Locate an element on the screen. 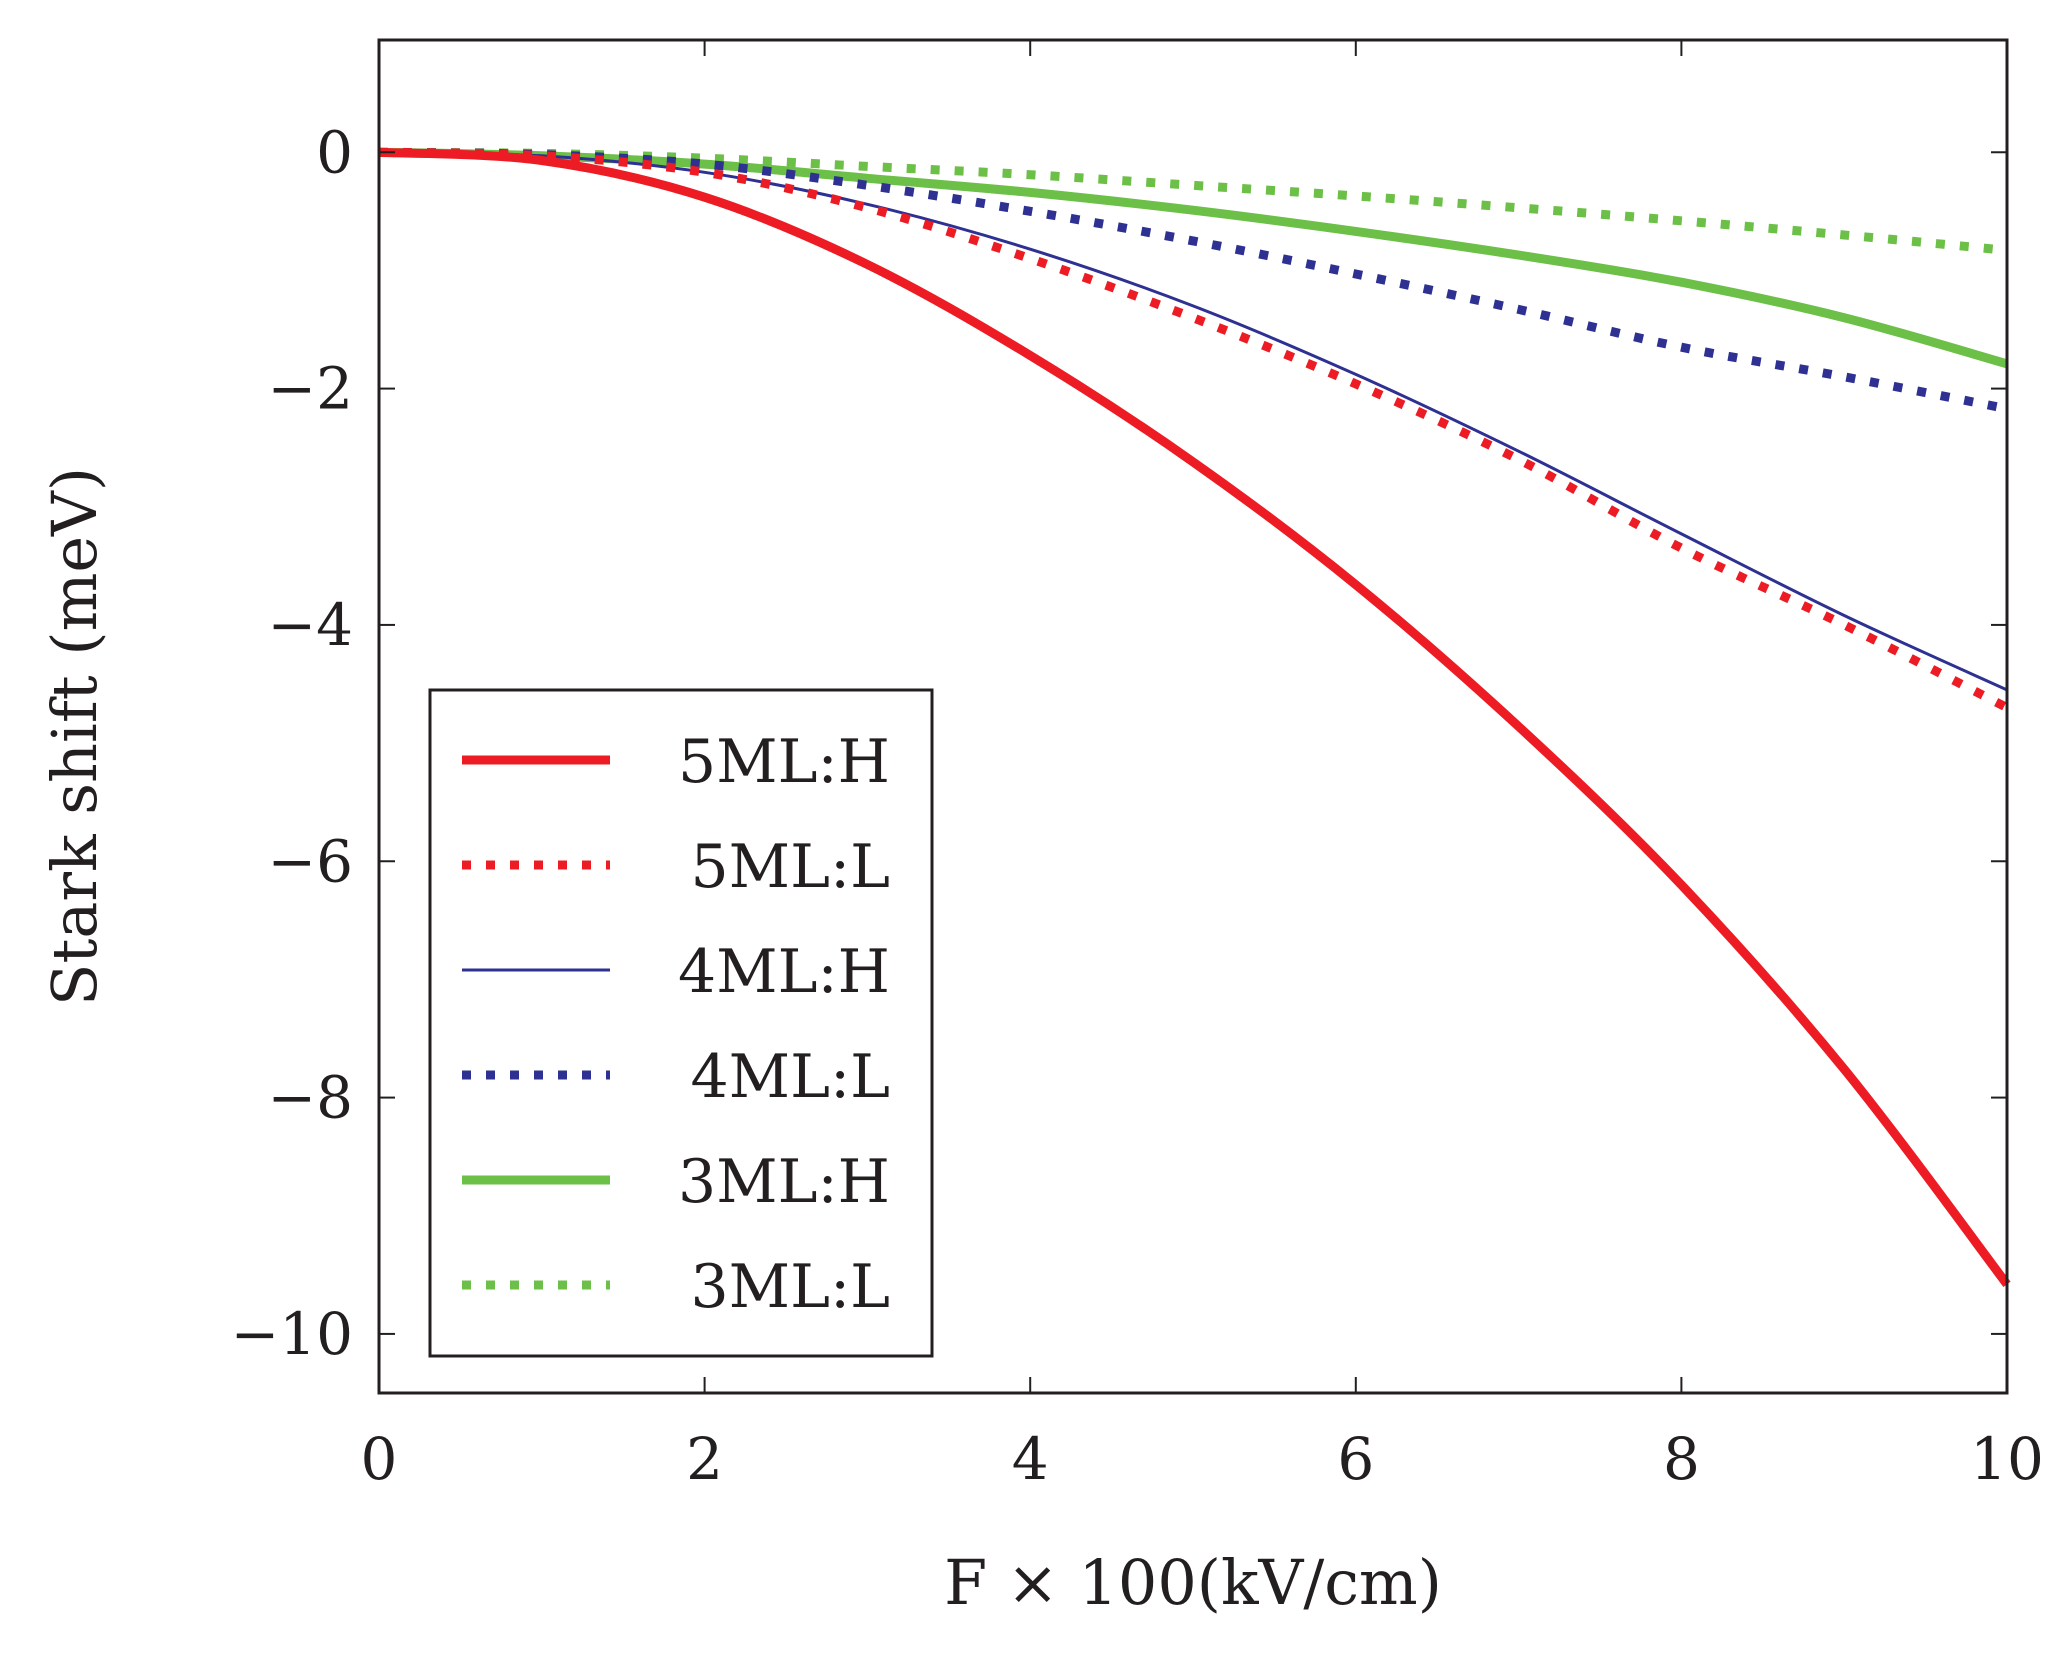 The image size is (2068, 1653). x-tick-label: 6 is located at coordinates (1355, 1459).